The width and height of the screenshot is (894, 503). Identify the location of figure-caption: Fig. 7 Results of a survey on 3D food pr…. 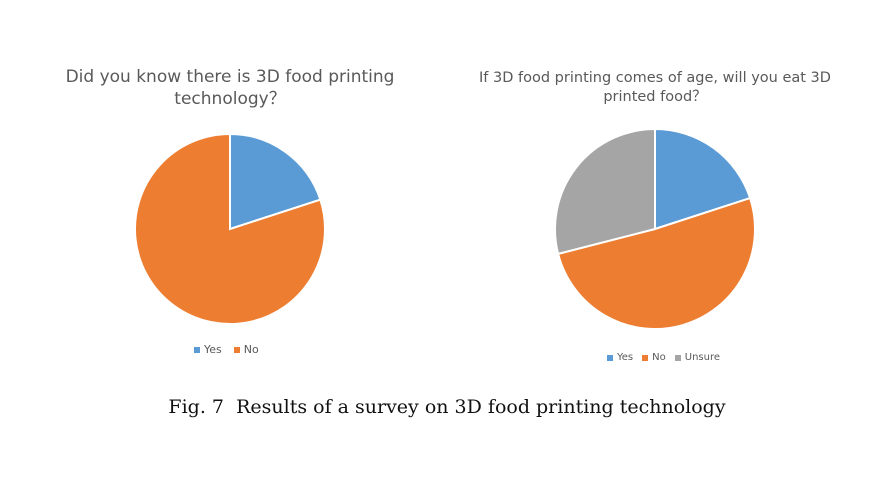
(447, 407).